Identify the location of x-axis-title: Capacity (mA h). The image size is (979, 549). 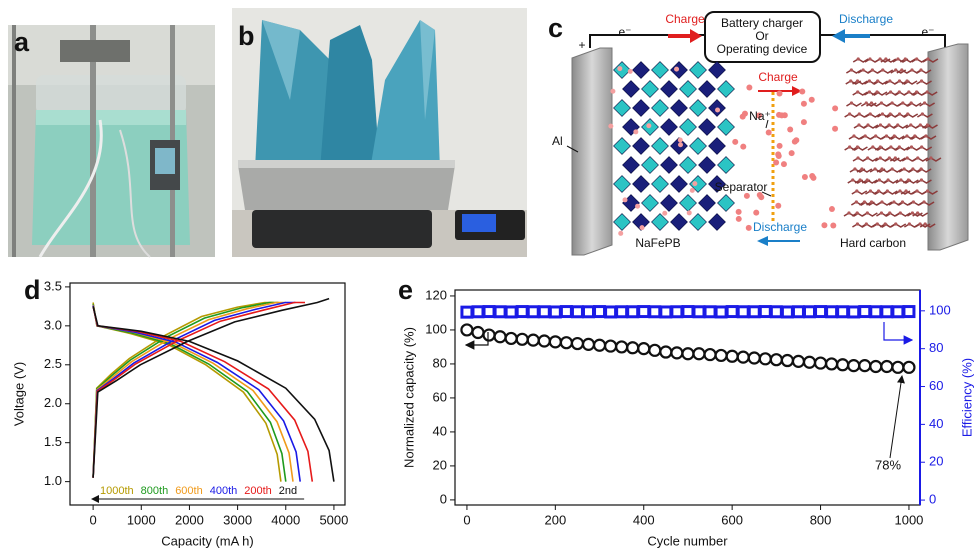
(207, 540).